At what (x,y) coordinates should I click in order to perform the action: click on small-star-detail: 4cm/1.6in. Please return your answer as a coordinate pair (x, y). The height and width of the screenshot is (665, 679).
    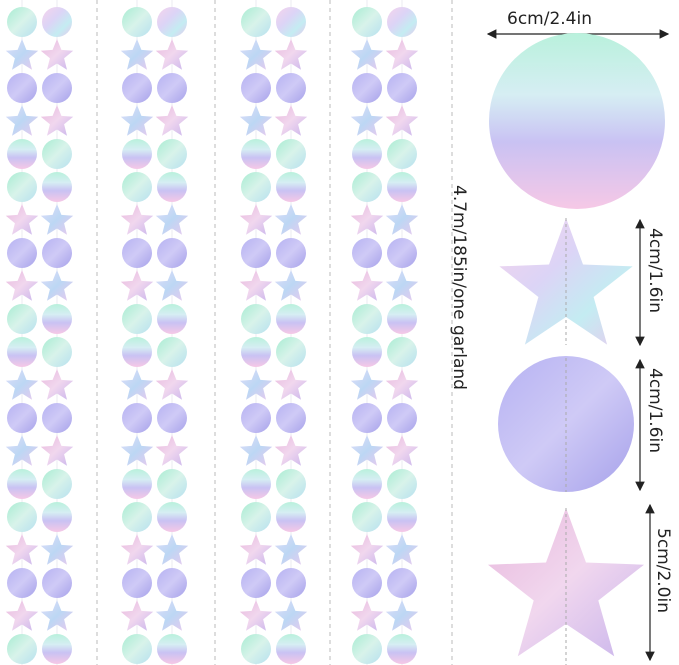
    Looking at the image, I should click on (582, 282).